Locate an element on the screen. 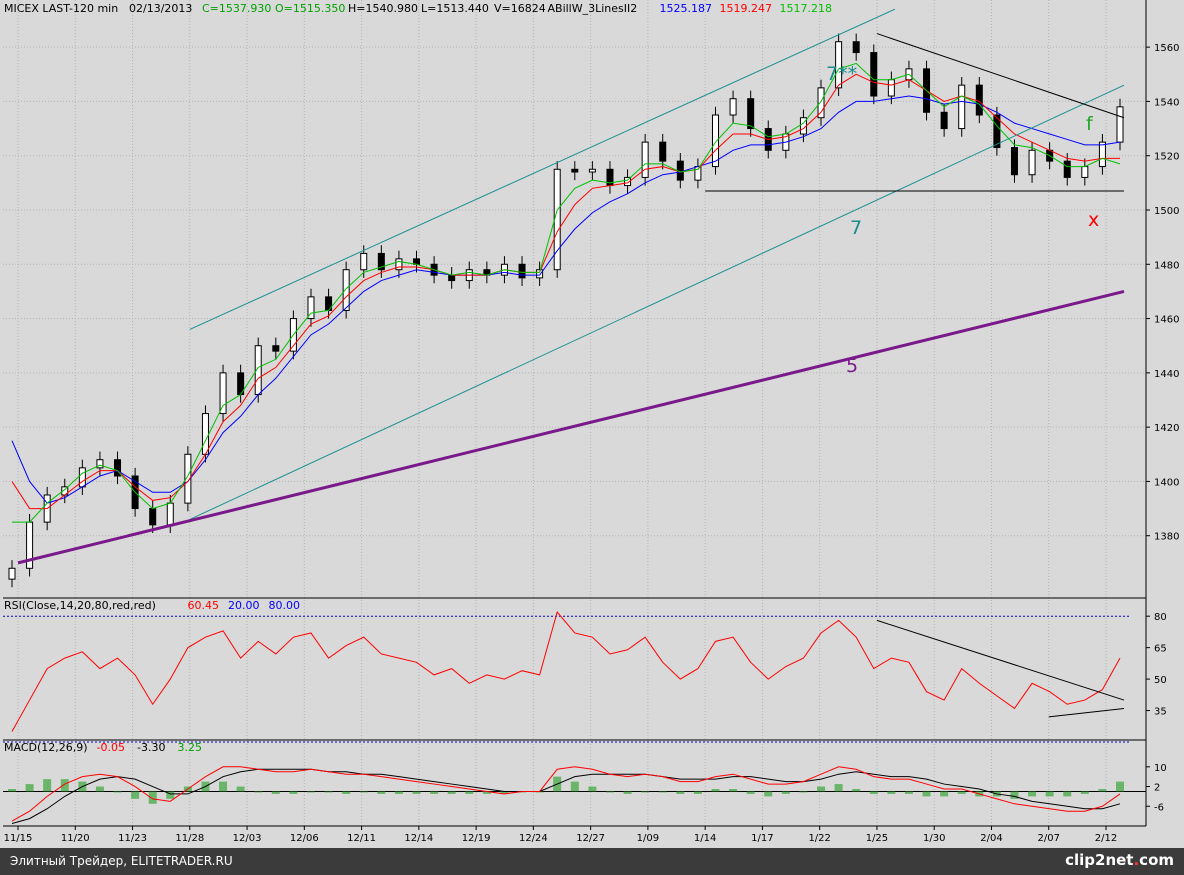 Image resolution: width=1184 pixels, height=875 pixels. clip2net-logo: clip2net.com is located at coordinates (1119, 860).